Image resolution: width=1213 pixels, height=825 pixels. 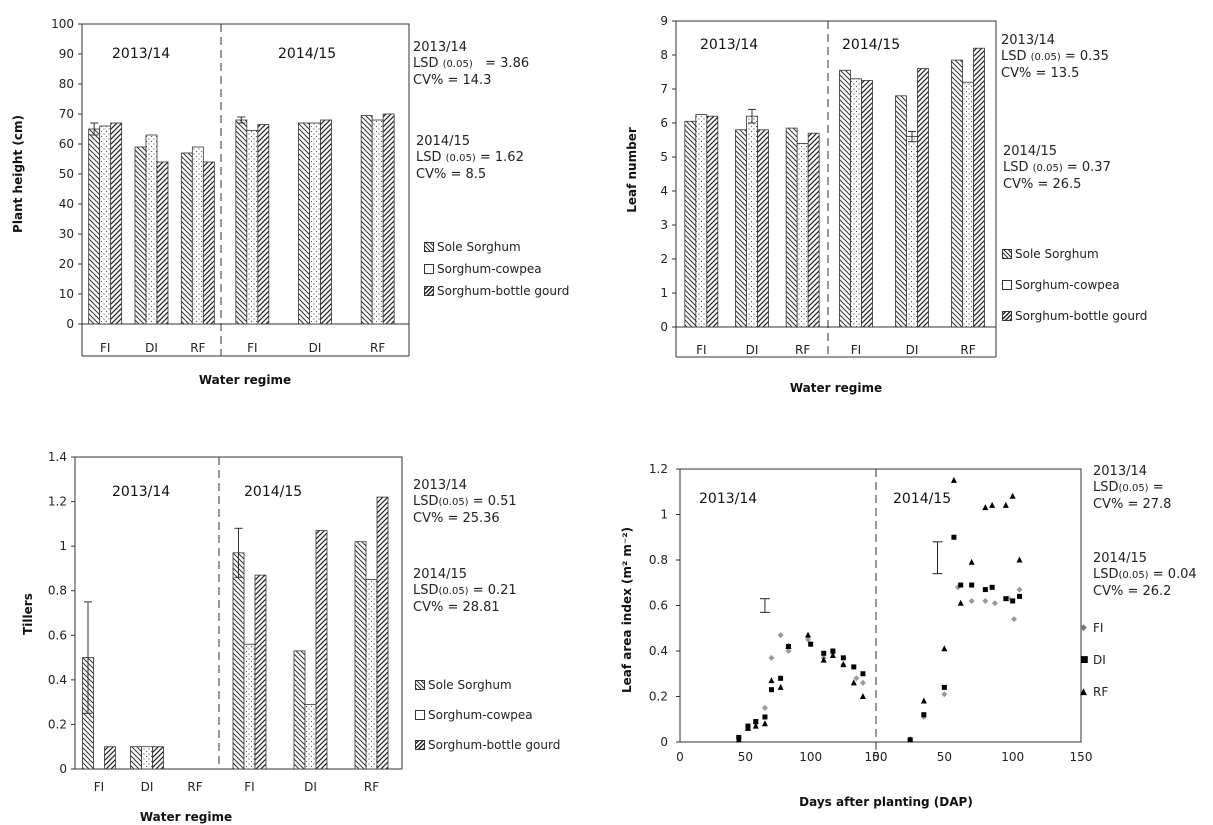 I want to click on legend-label: Sorghum-bottle gourd, so click(x=503, y=291).